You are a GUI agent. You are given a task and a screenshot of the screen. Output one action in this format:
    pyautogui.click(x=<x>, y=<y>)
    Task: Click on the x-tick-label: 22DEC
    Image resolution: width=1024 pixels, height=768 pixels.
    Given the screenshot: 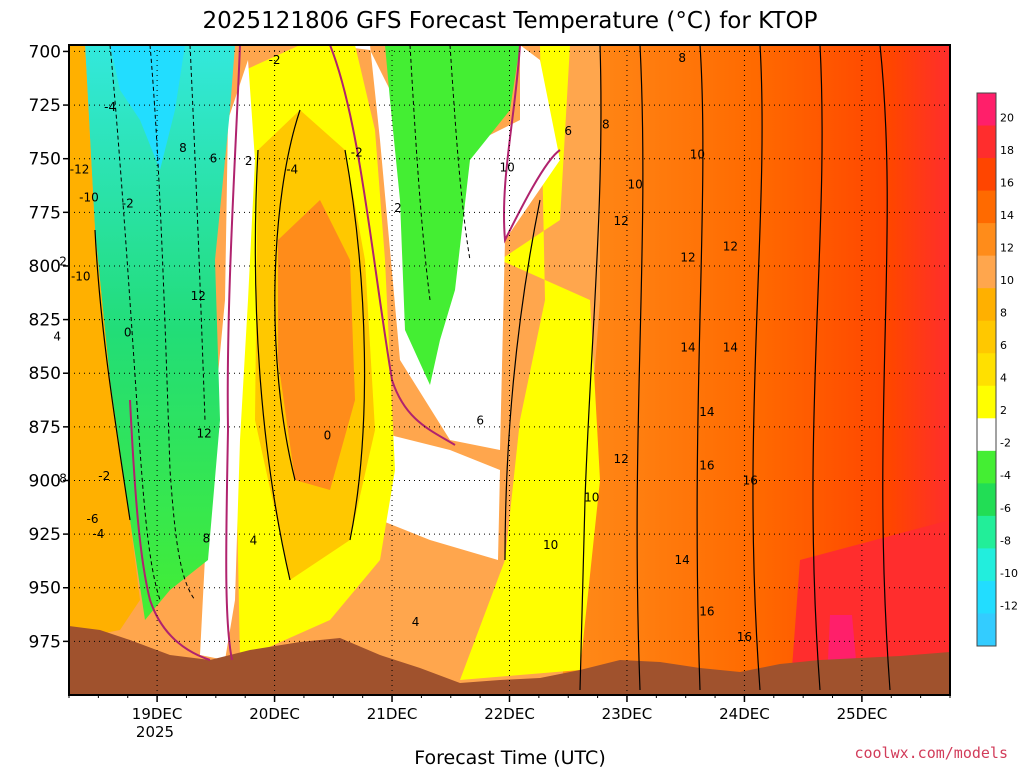 What is the action you would take?
    pyautogui.click(x=509, y=714)
    